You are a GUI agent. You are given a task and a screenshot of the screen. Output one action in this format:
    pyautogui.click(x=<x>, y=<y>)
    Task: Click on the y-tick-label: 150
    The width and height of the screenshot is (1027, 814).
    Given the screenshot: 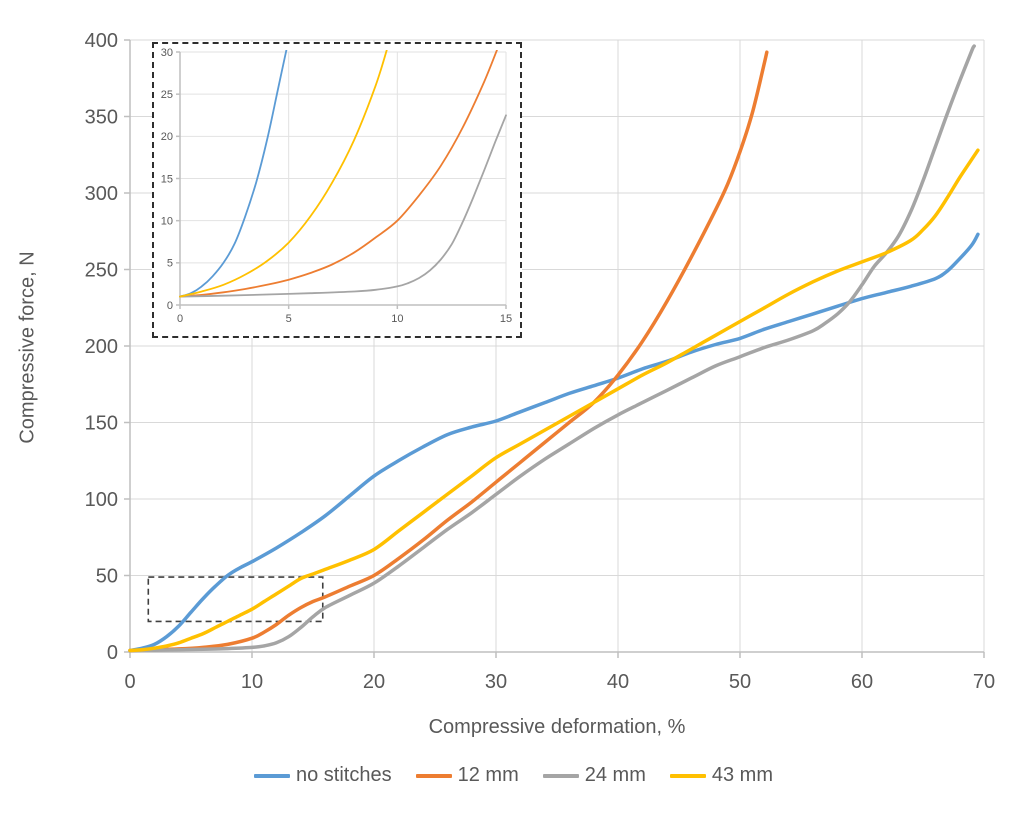 What is the action you would take?
    pyautogui.click(x=101, y=424)
    